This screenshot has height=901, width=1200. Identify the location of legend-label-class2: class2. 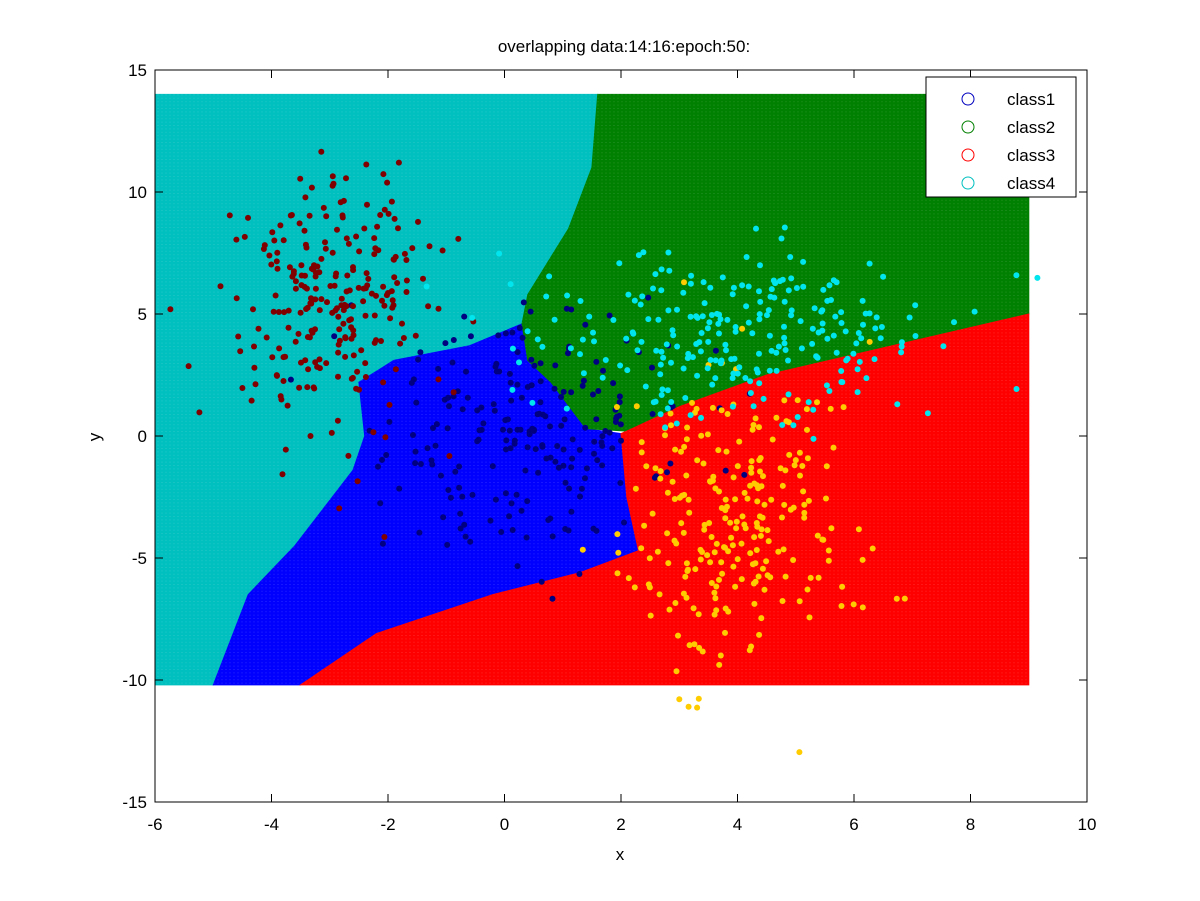
(1031, 127).